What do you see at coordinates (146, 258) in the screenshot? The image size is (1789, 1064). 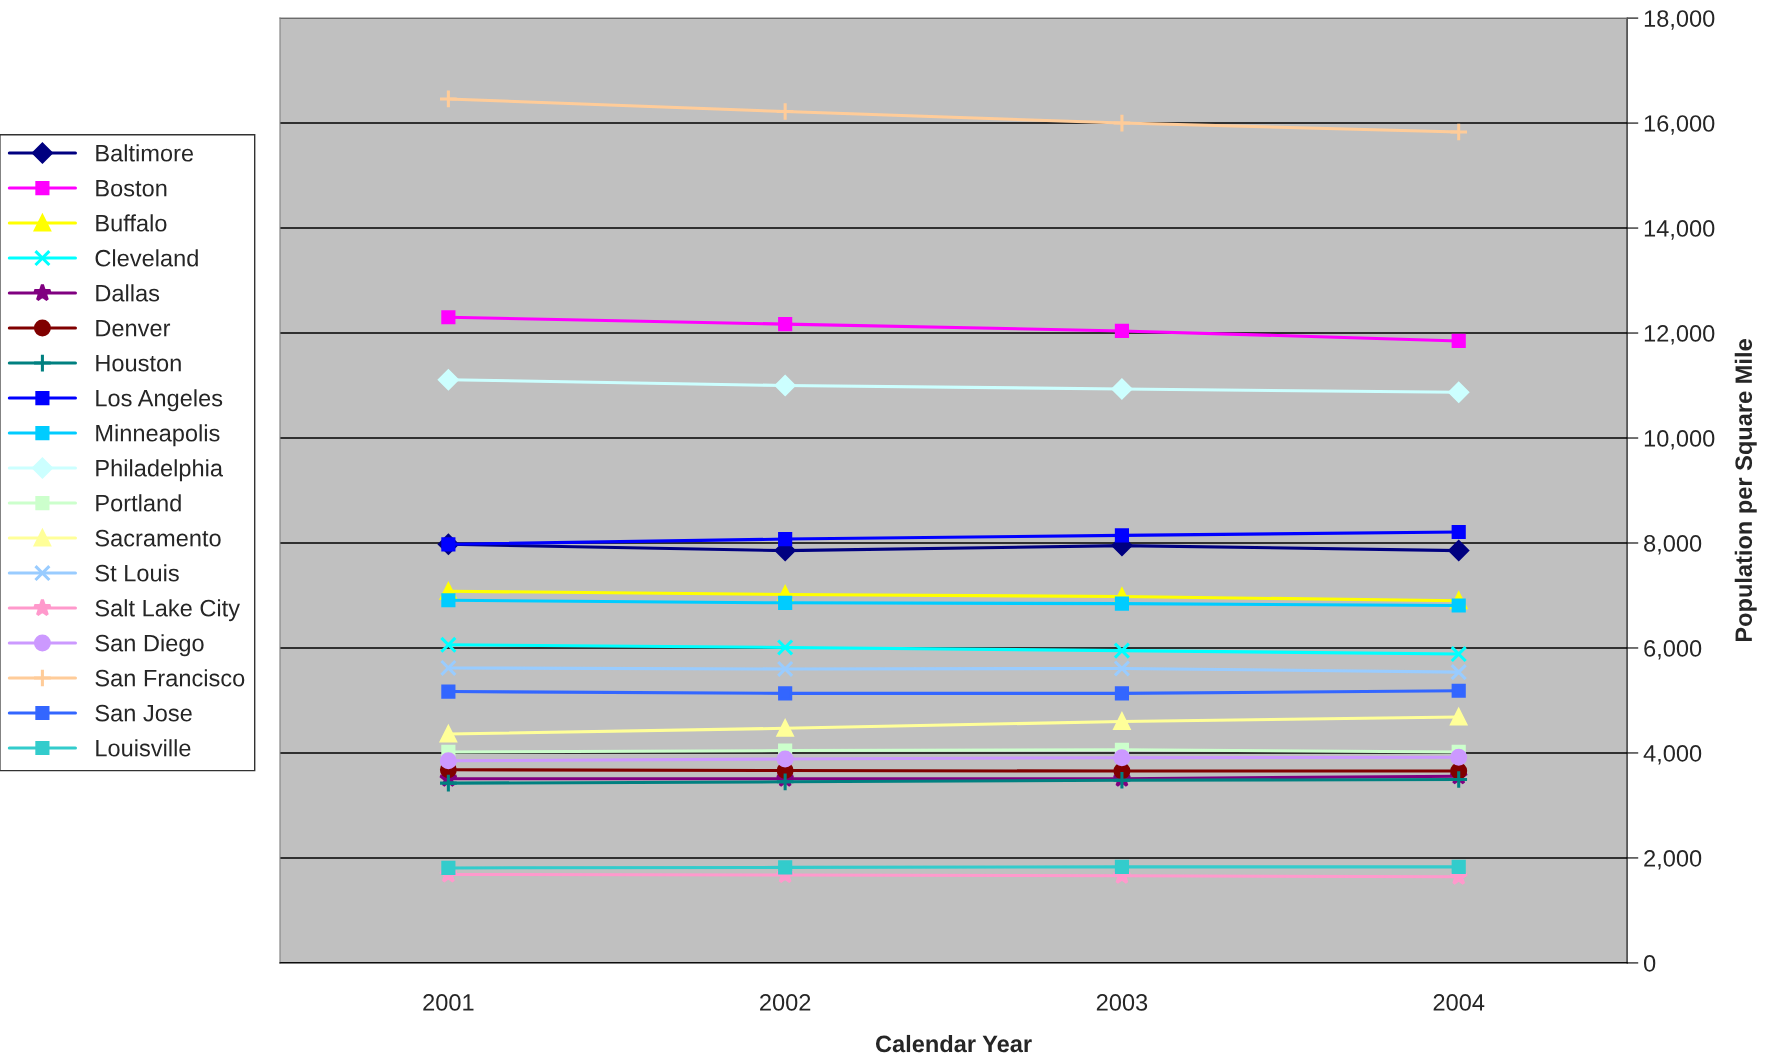 I see `legend-label: Cleveland` at bounding box center [146, 258].